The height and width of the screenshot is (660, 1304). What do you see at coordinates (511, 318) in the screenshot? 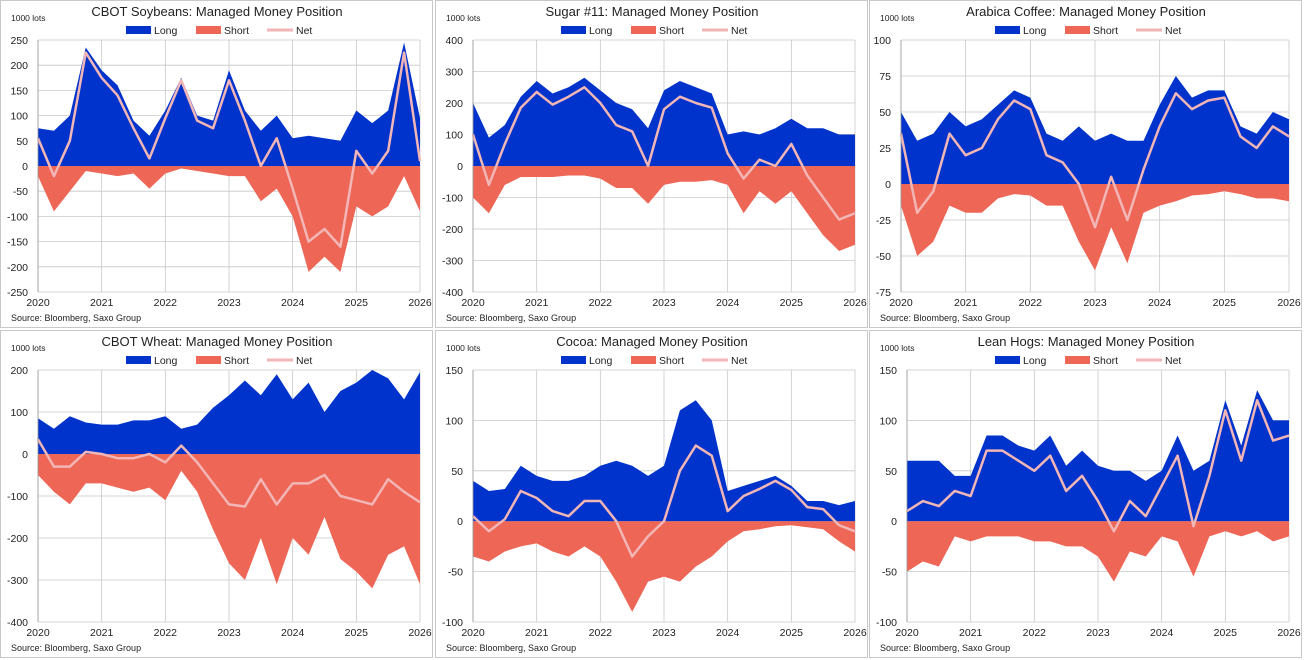
I see `source-note: Source: Bloomberg, Saxo Group` at bounding box center [511, 318].